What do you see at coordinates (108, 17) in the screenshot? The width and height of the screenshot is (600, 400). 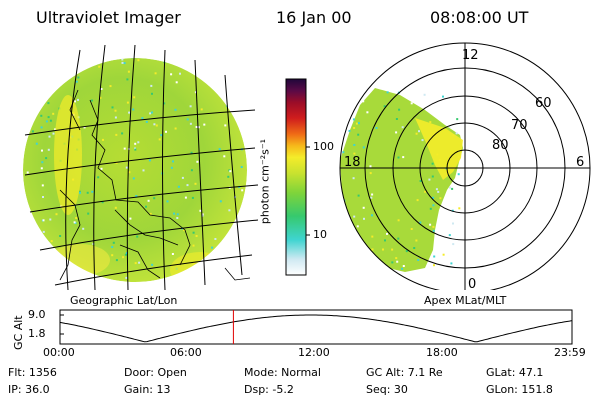 I see `instrument-title: Ultraviolet Imager` at bounding box center [108, 17].